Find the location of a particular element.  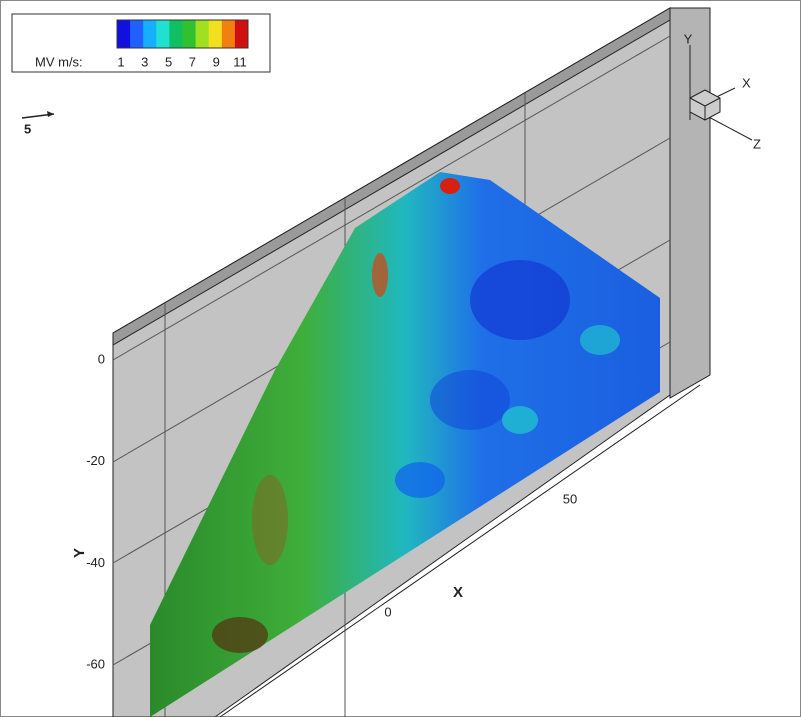

reference-arrowhead is located at coordinates (50, 114).